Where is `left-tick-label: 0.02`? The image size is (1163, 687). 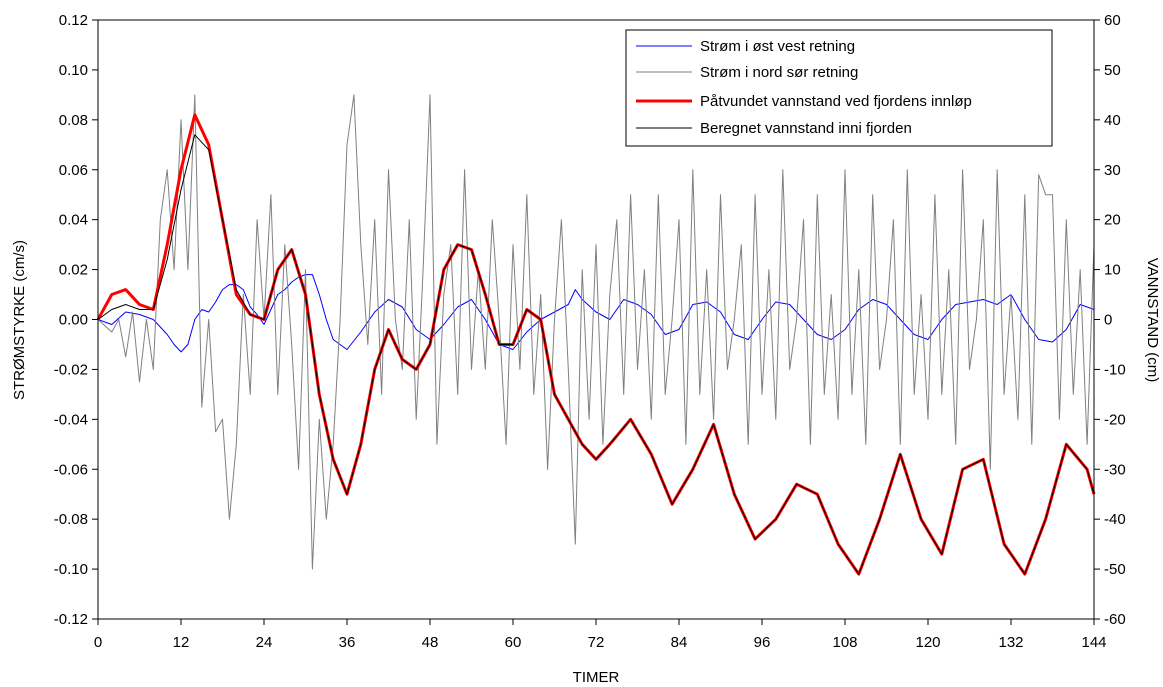
left-tick-label: 0.02 is located at coordinates (73, 270).